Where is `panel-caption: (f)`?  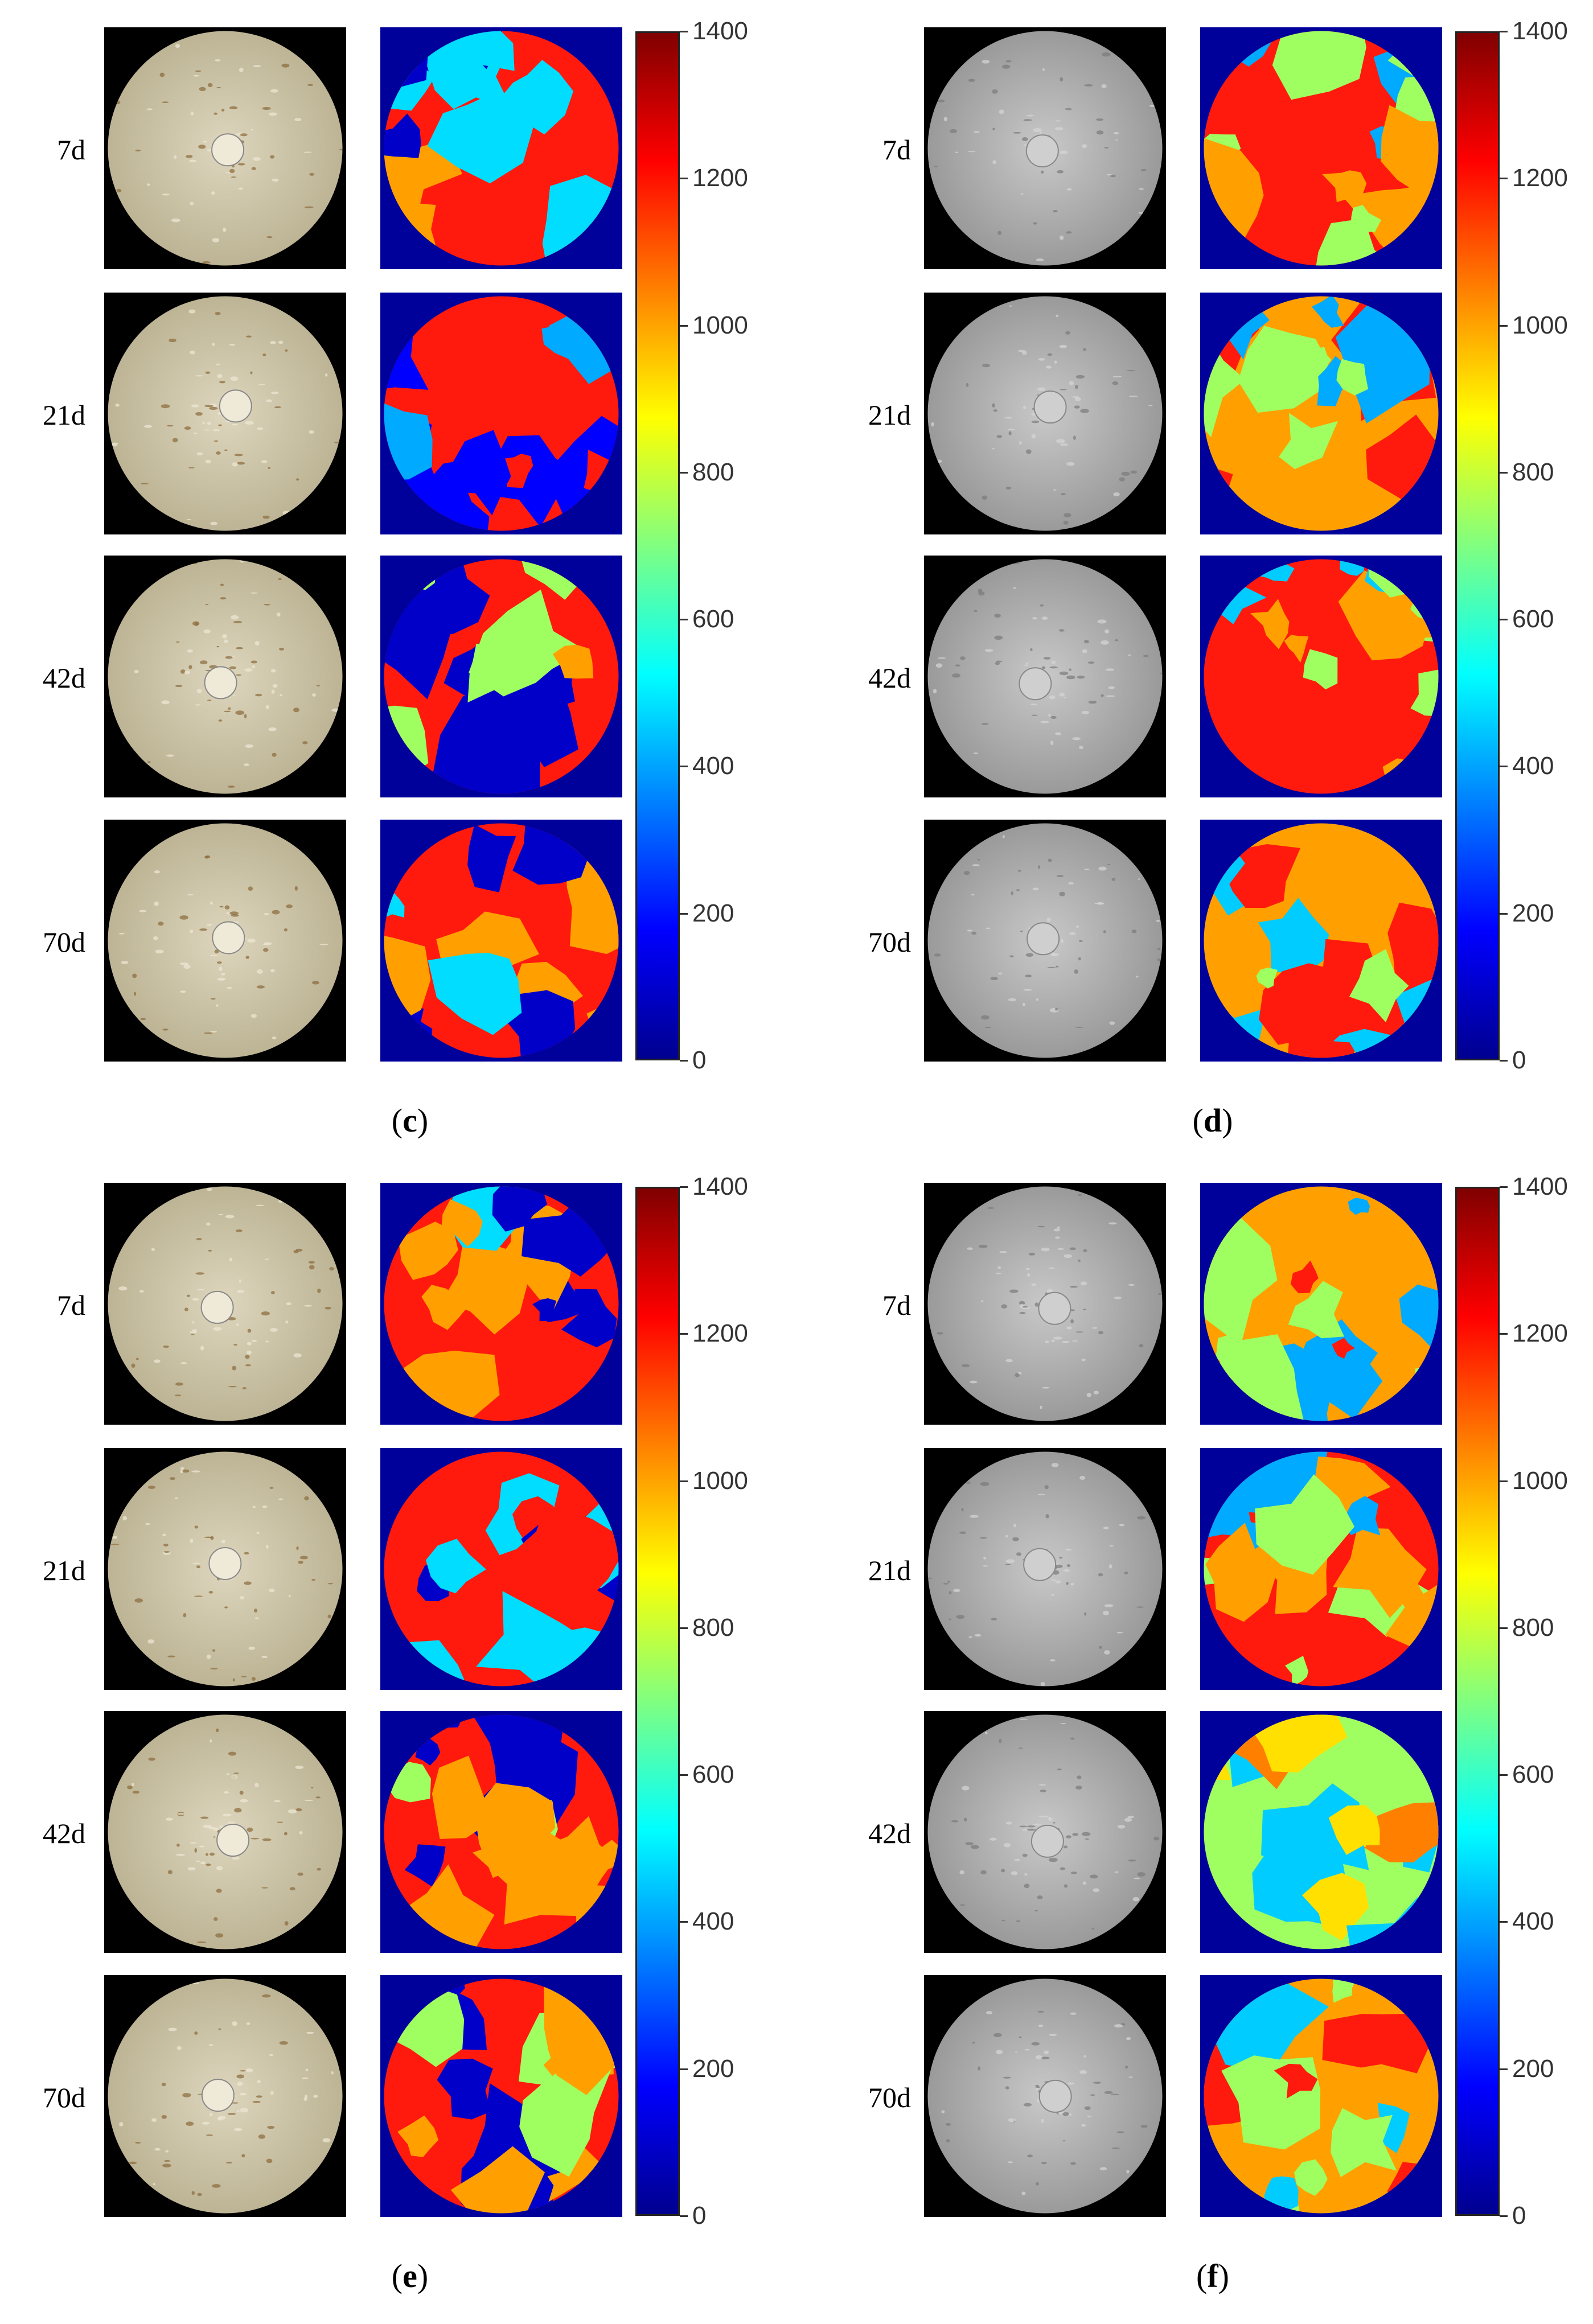
panel-caption: (f) is located at coordinates (1212, 2276).